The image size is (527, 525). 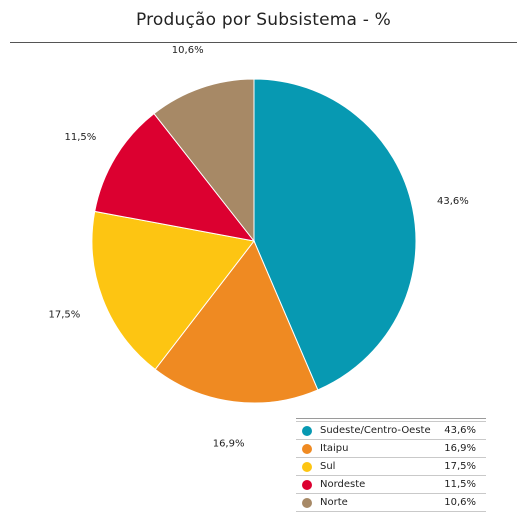 I want to click on legend-value: 16,9%, so click(x=460, y=448).